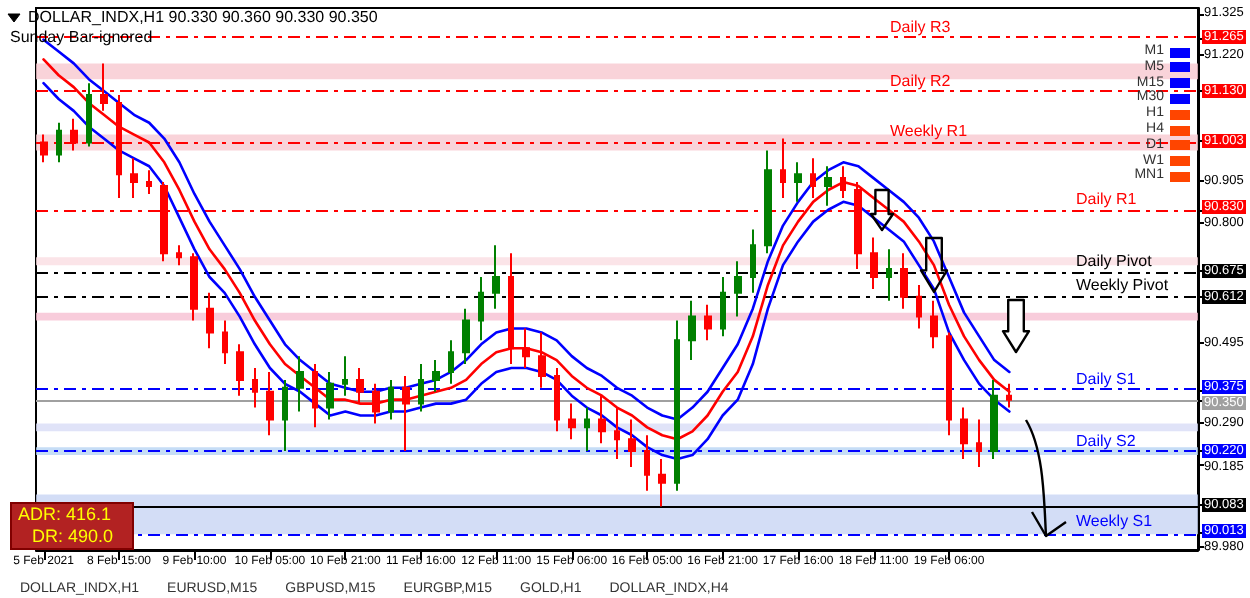 This screenshot has width=1250, height=598. Describe the element at coordinates (1106, 198) in the screenshot. I see `ref-line-label: Daily R1` at that location.